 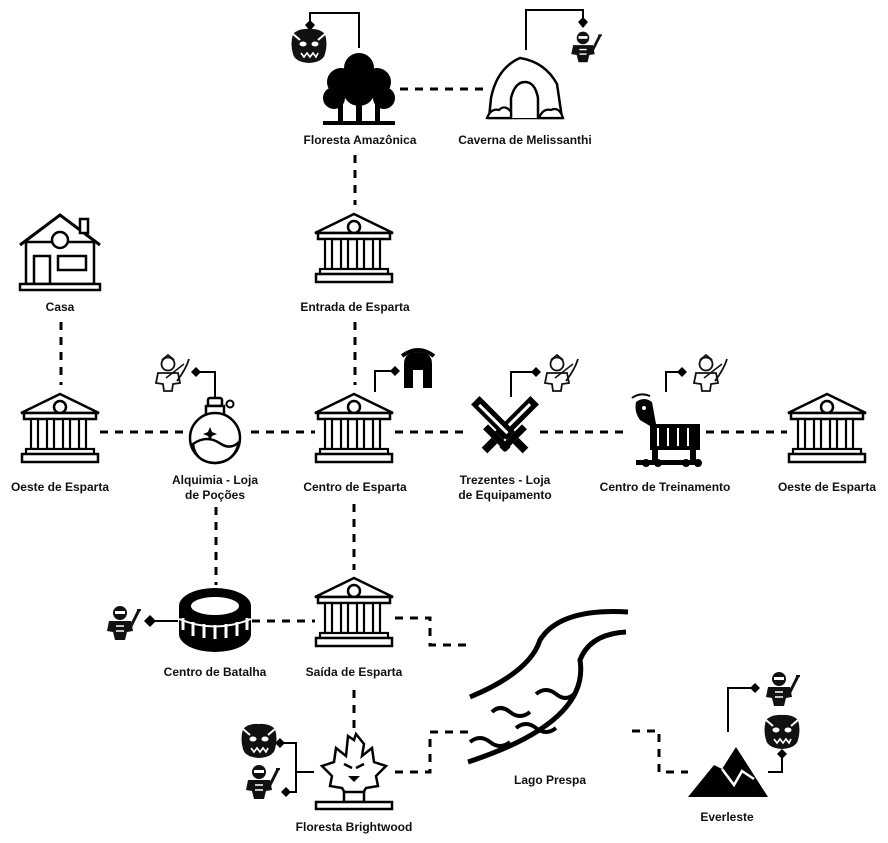 What do you see at coordinates (561, 373) in the screenshot?
I see `archer-icon-trezentes` at bounding box center [561, 373].